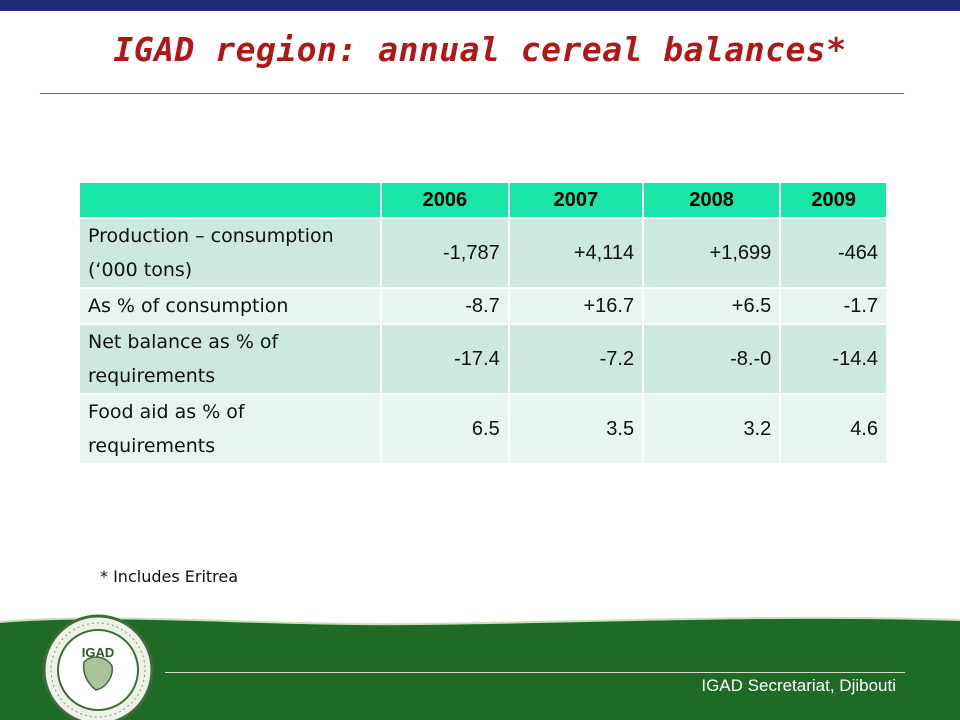 The width and height of the screenshot is (960, 720). Describe the element at coordinates (230, 359) in the screenshot. I see `row-label: Net balance as % of requirements` at that location.